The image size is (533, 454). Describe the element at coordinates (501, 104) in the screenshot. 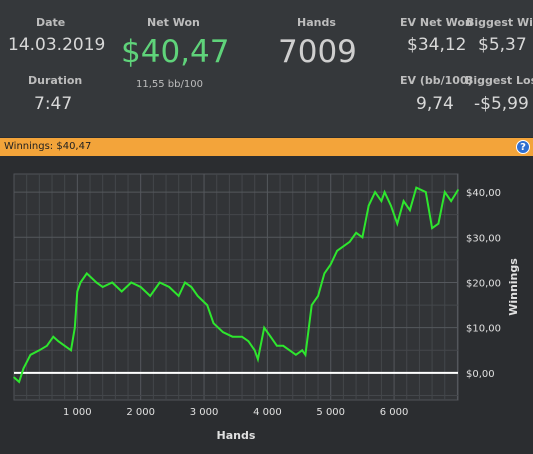

I see `biggest-loss-value: -$5,99` at that location.